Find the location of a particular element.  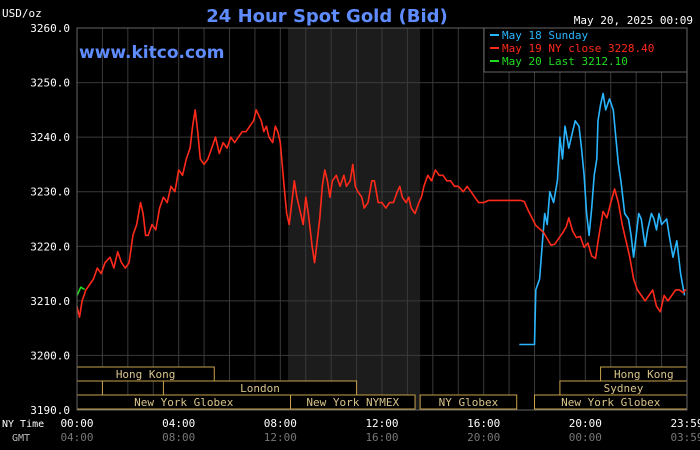

y-tick-label: 3200.0 is located at coordinates (50, 355).